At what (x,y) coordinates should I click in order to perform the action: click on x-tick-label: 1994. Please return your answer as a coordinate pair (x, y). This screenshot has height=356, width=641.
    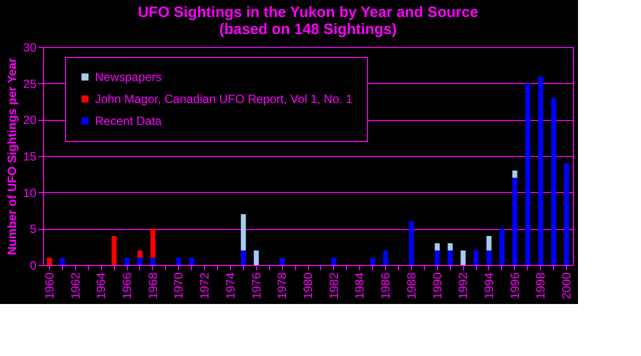
    Looking at the image, I should click on (489, 286).